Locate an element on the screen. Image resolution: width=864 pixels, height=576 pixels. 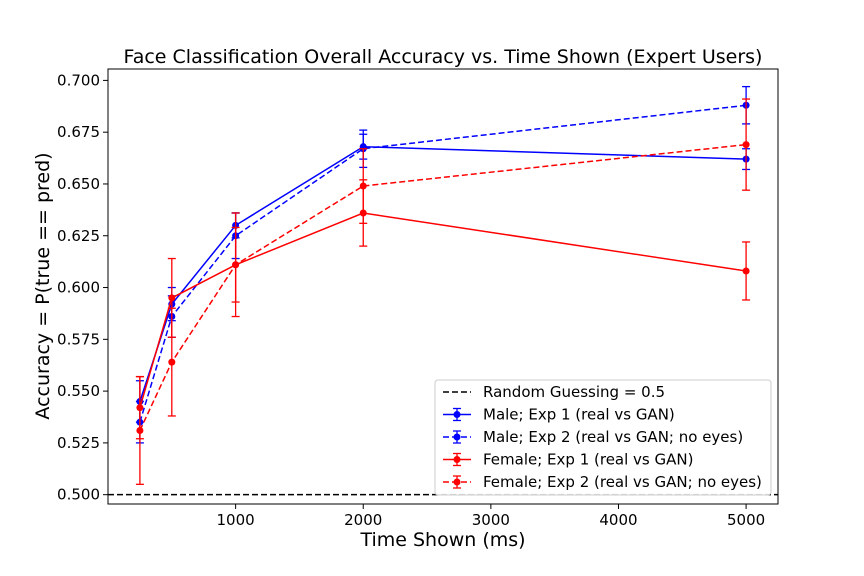
legend-label: Random Guessing = 0.5 is located at coordinates (574, 392).